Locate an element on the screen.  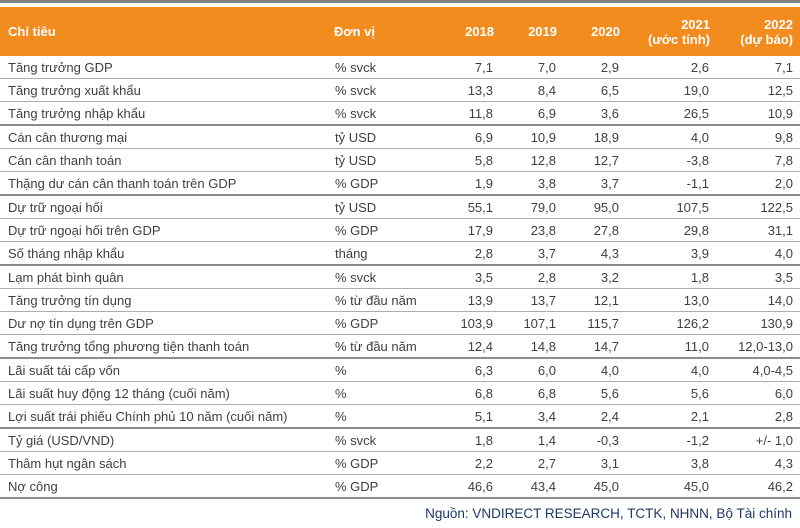
table-row: Nợ công % GDP 46,6 43,4 45,0 45,0 46,2 is located at coordinates (400, 486).